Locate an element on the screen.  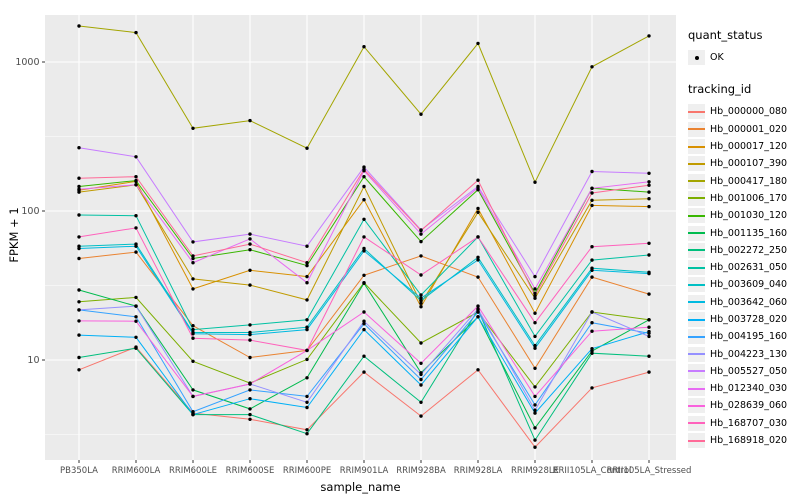
legend-item: Hb_004195_160 is located at coordinates (737, 336).